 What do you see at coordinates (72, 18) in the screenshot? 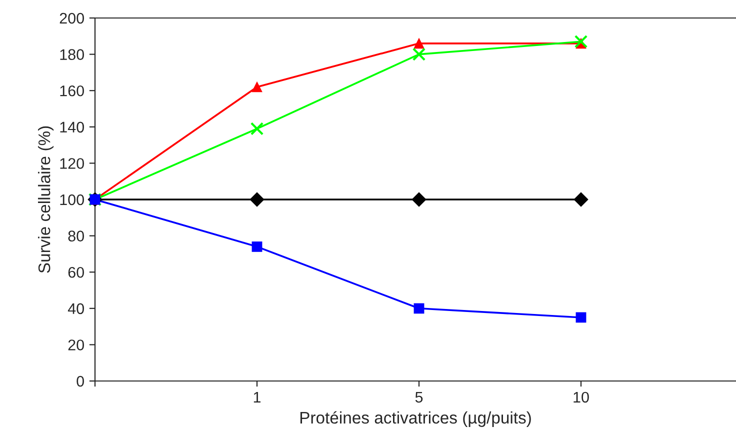
I see `y-tick-label: 200` at bounding box center [72, 18].